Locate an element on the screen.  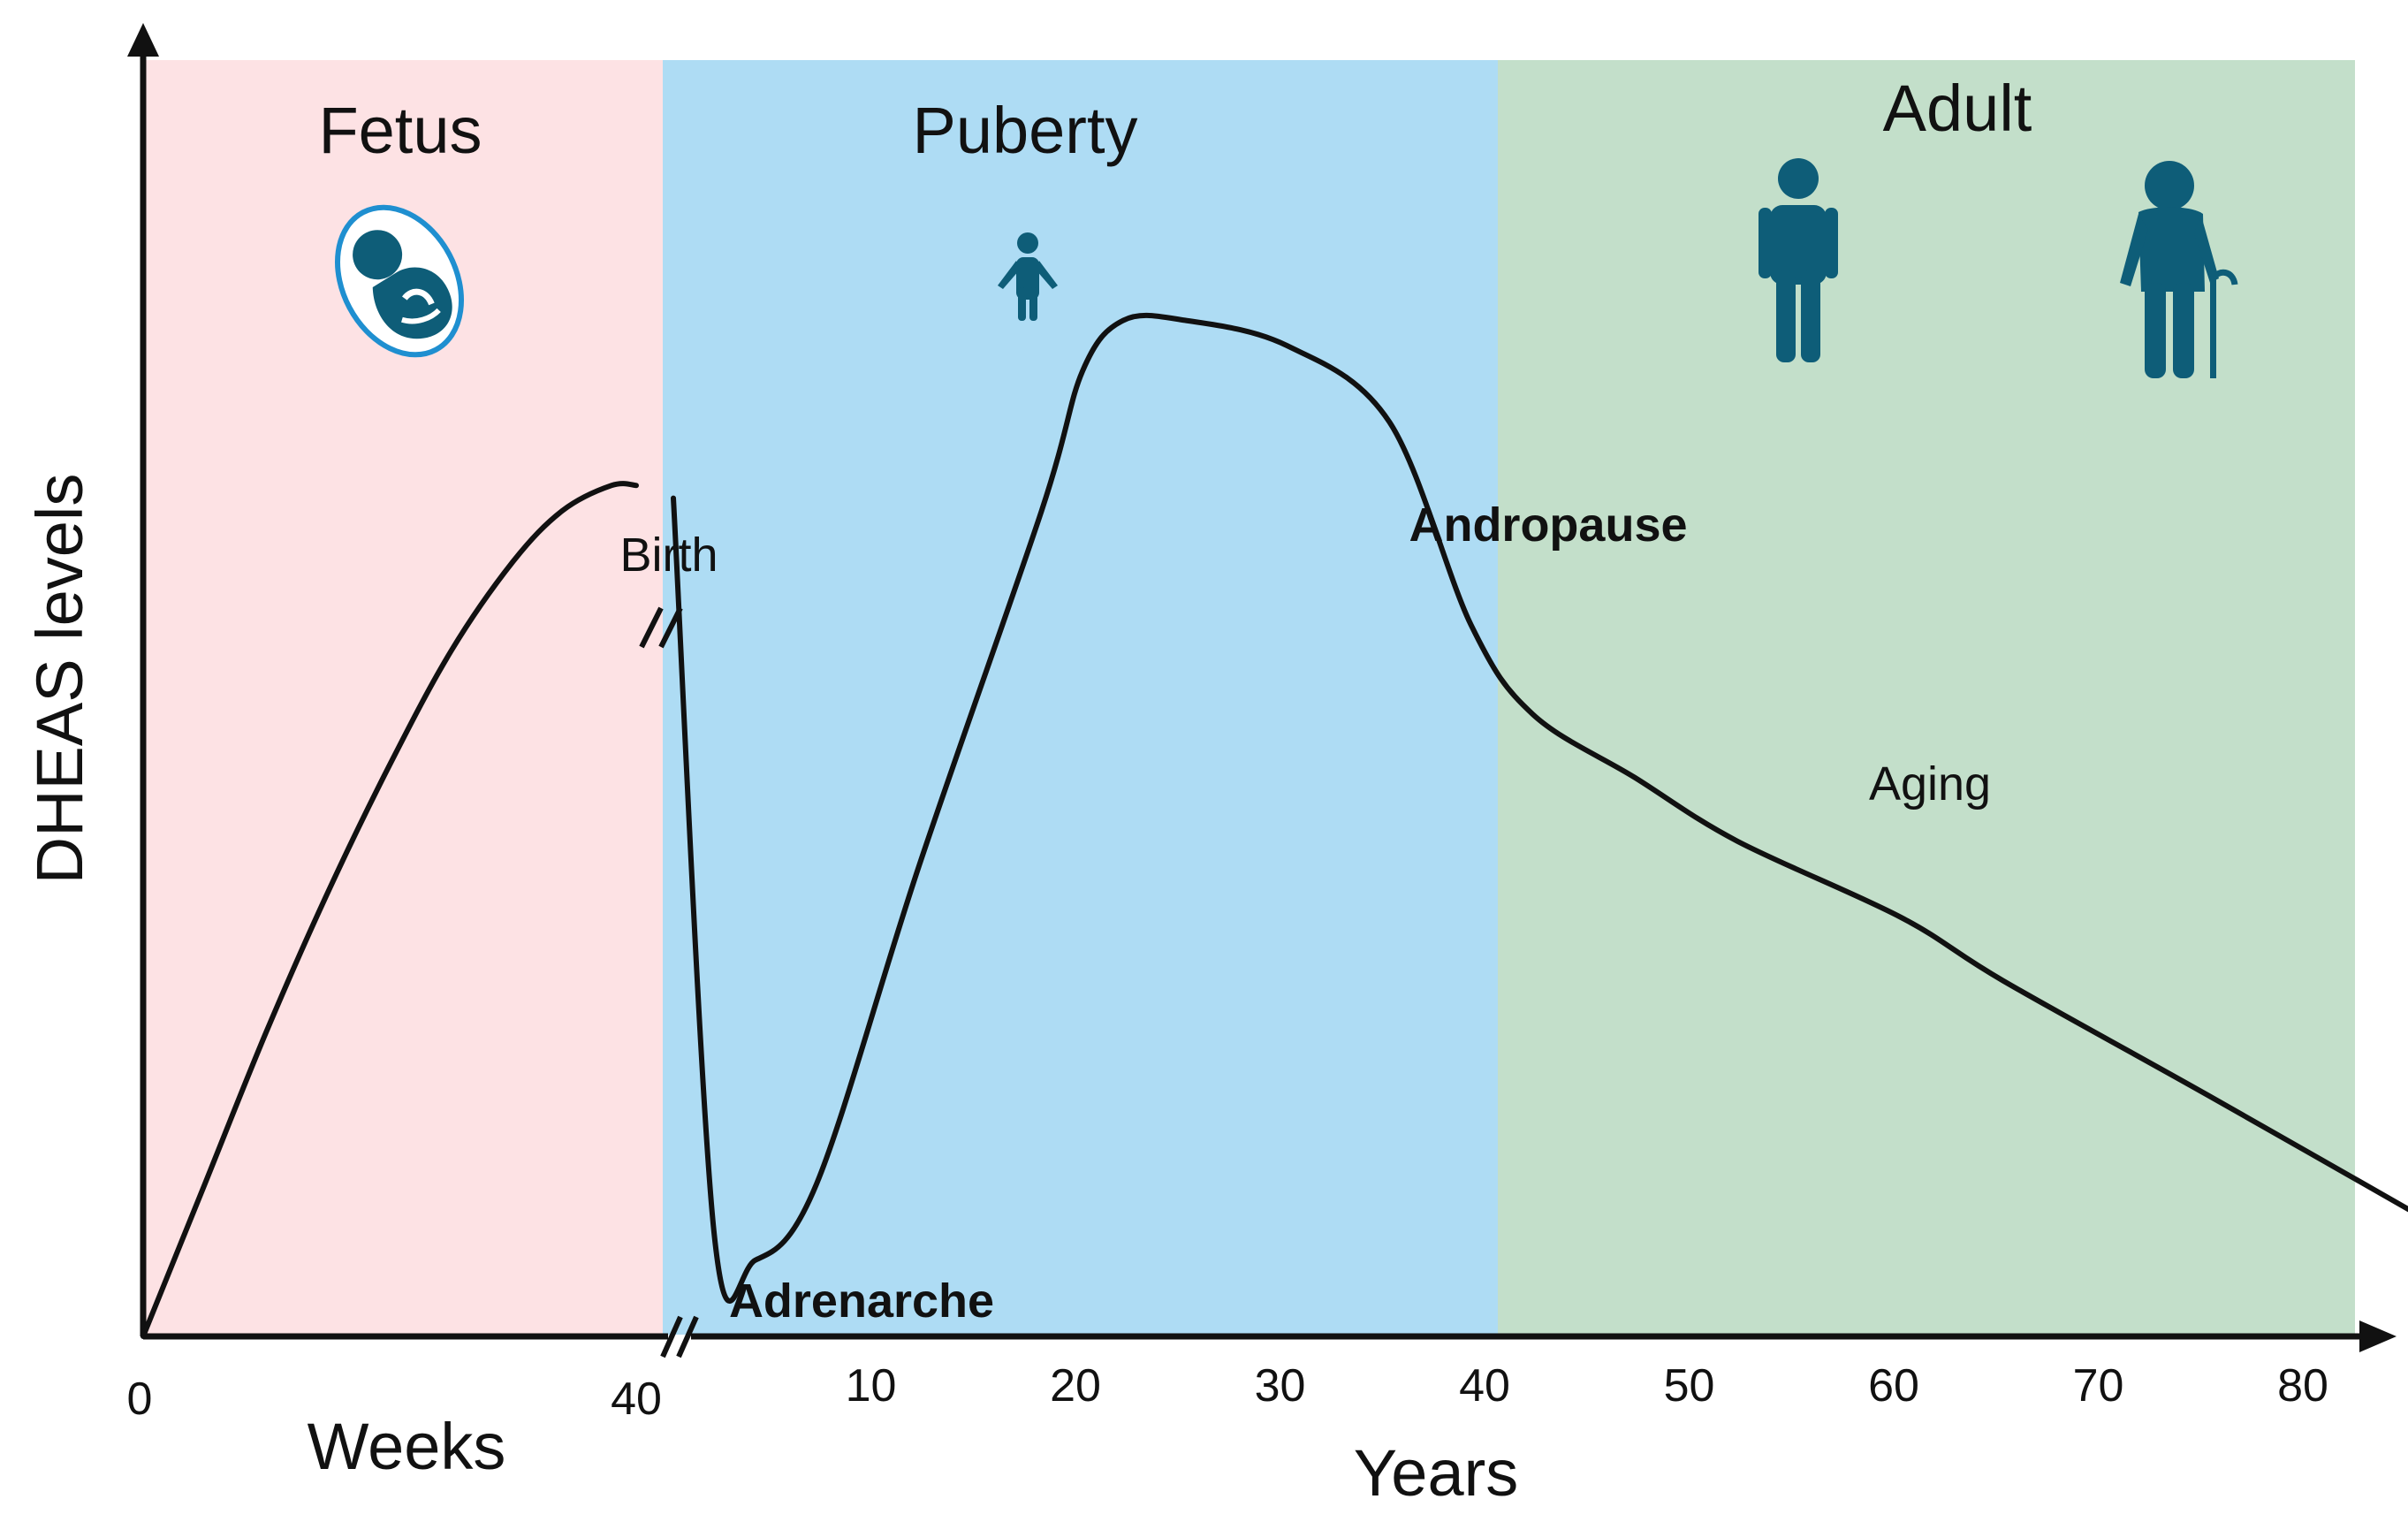
x-axis-break-marks is located at coordinates (679, 1336).